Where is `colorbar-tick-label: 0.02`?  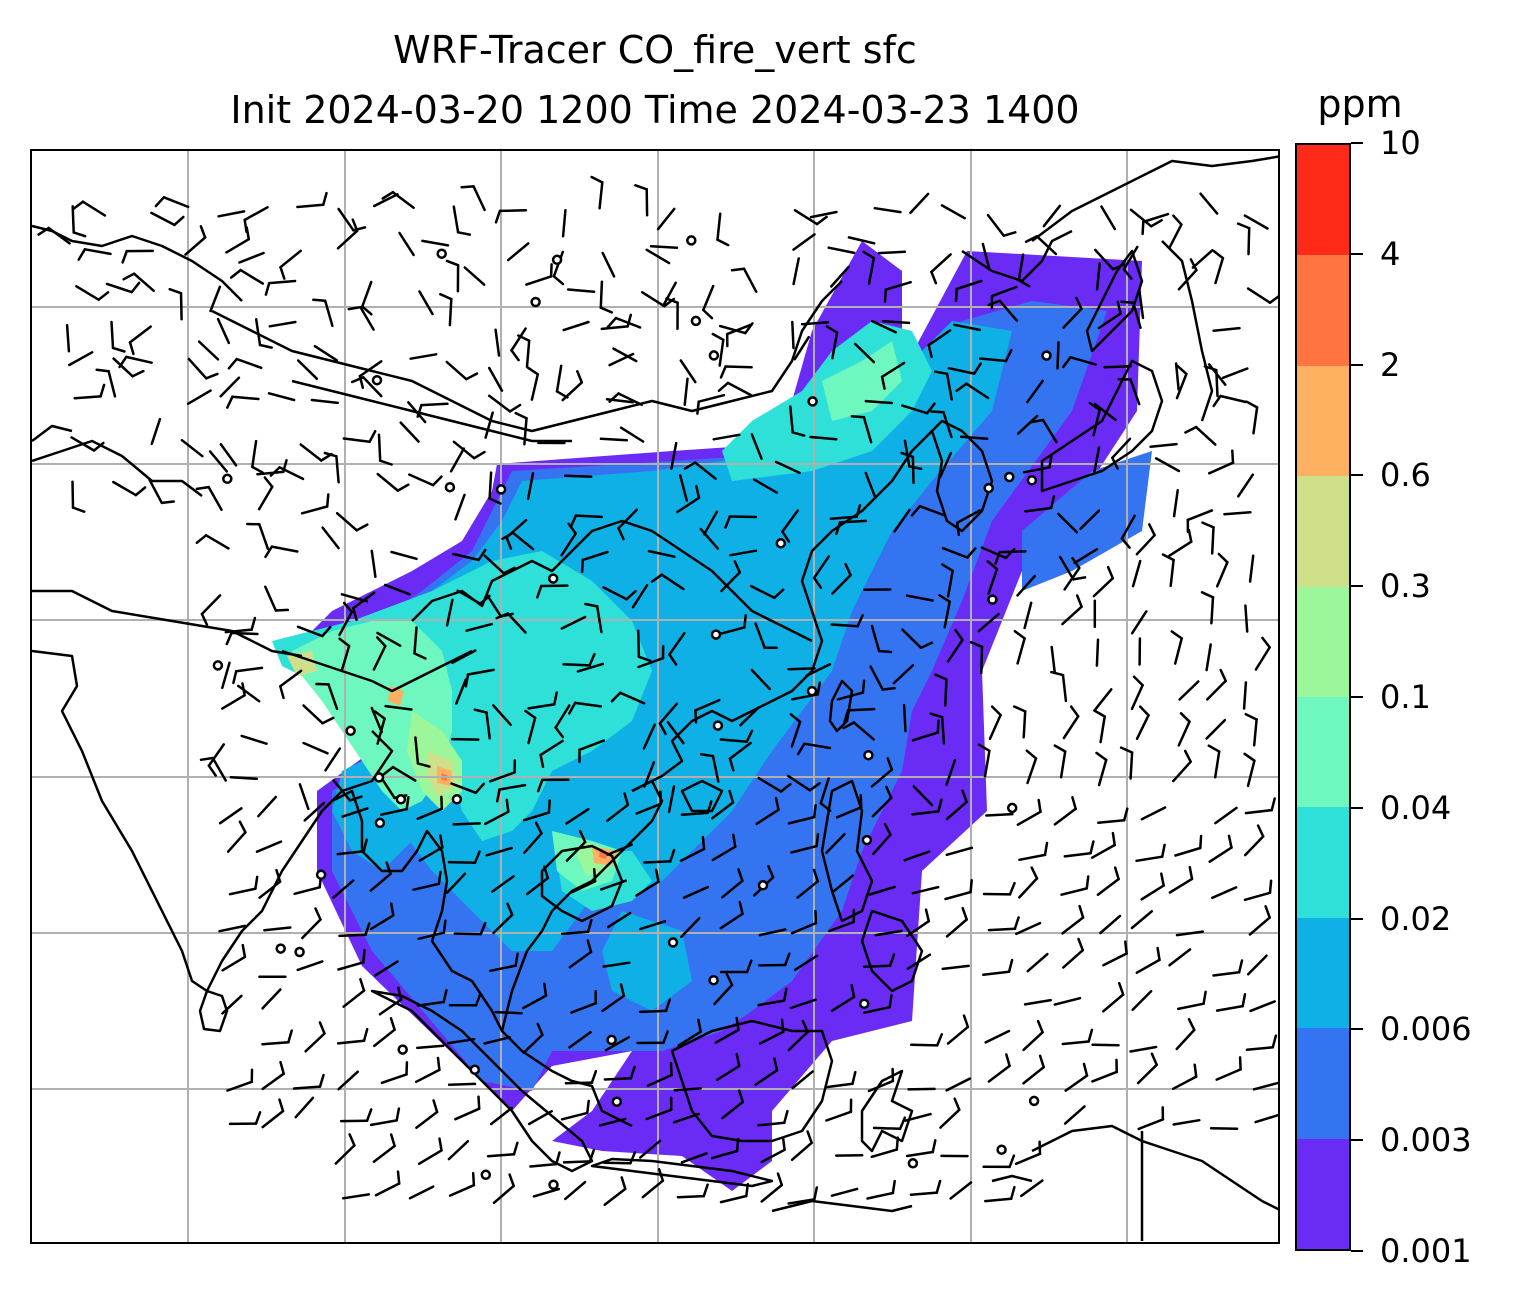
colorbar-tick-label: 0.02 is located at coordinates (1416, 918).